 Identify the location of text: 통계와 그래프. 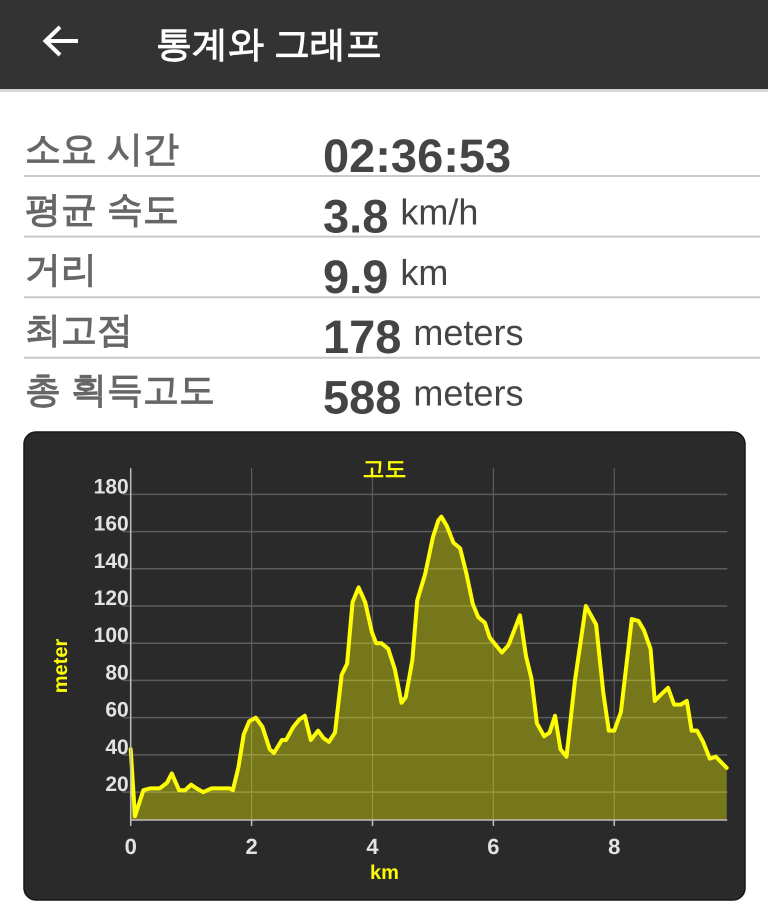
(269, 43).